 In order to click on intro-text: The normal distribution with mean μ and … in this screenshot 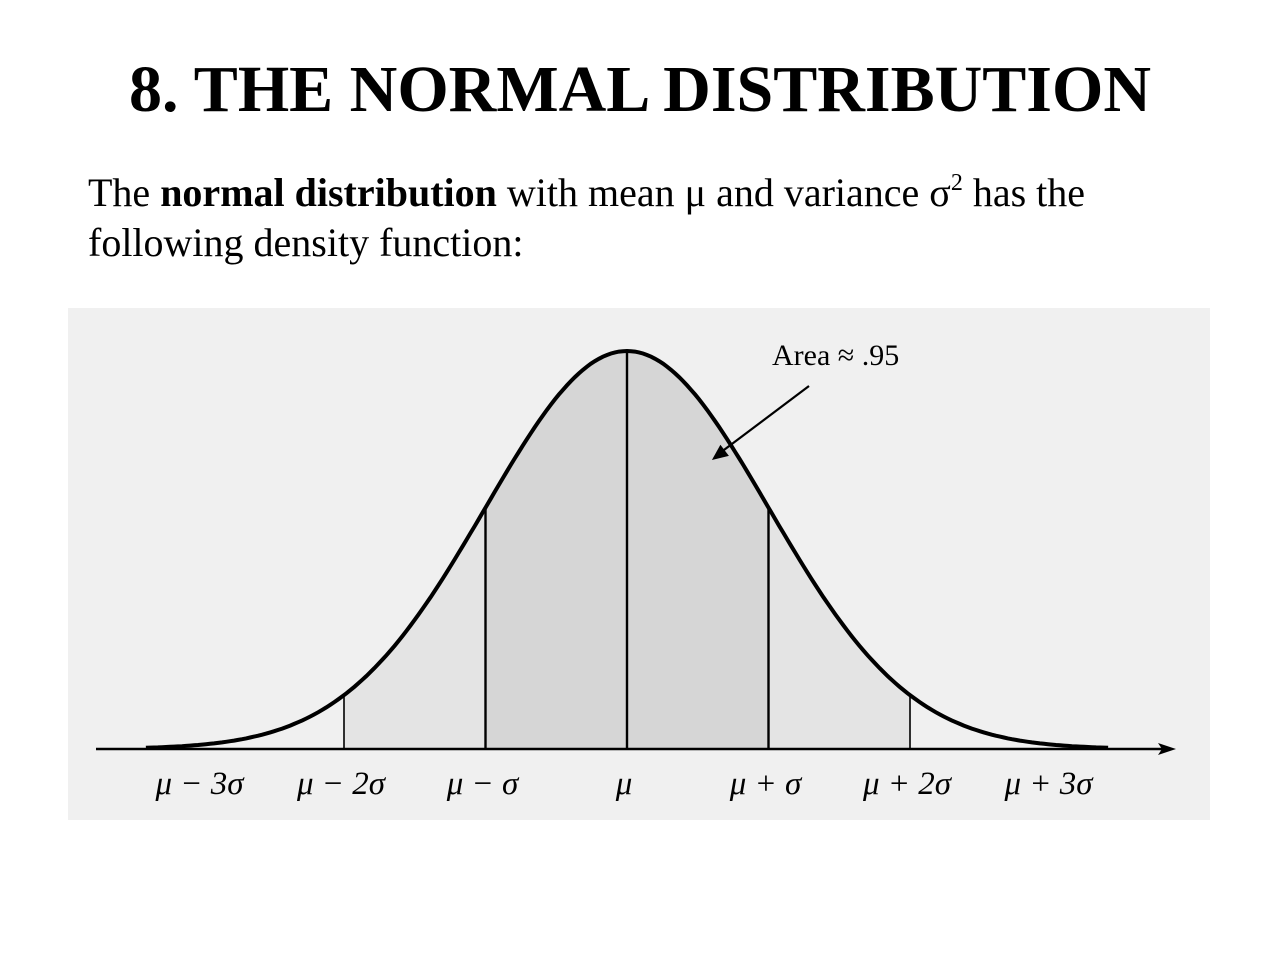, I will do `click(648, 218)`.